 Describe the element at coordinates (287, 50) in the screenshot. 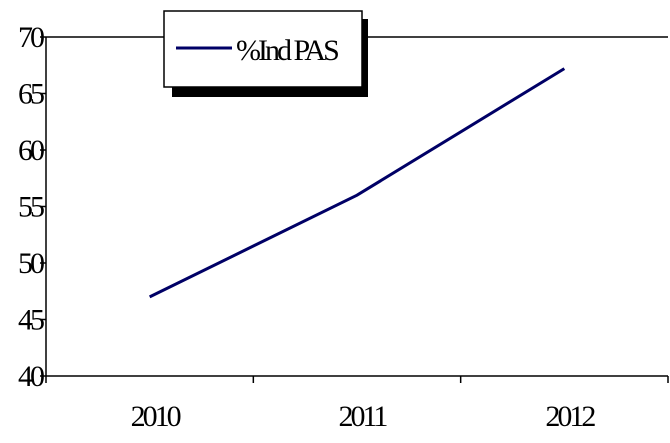

I see `legend-label: %Ind PAS` at that location.